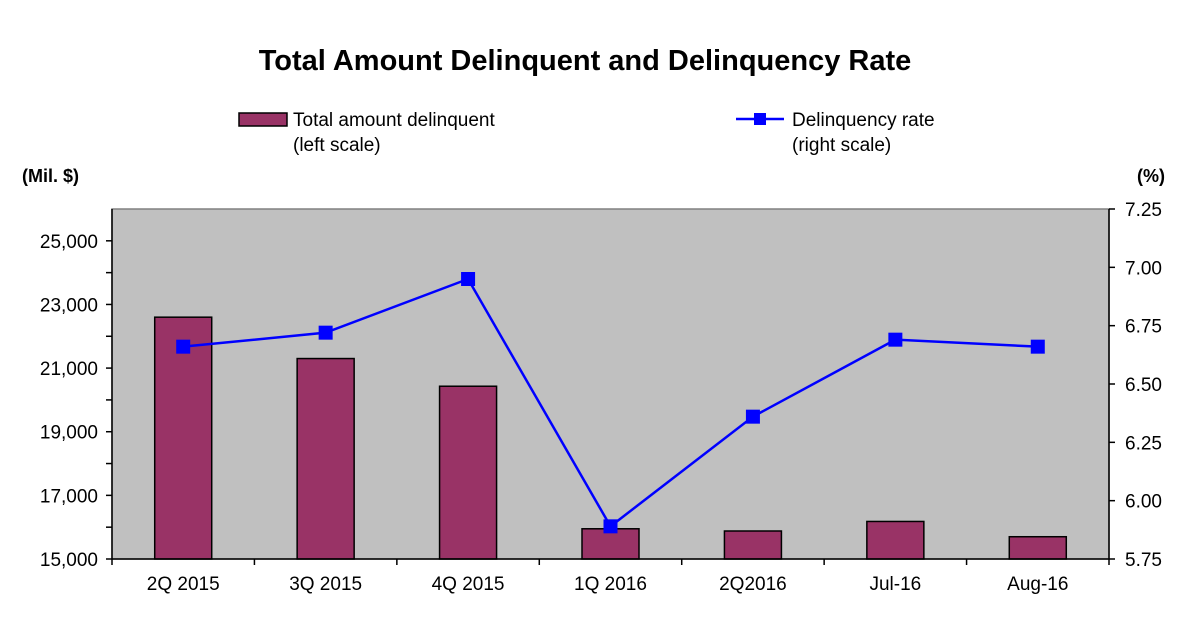 The height and width of the screenshot is (635, 1200). I want to click on left-tick-label-1: 17,000, so click(69, 496).